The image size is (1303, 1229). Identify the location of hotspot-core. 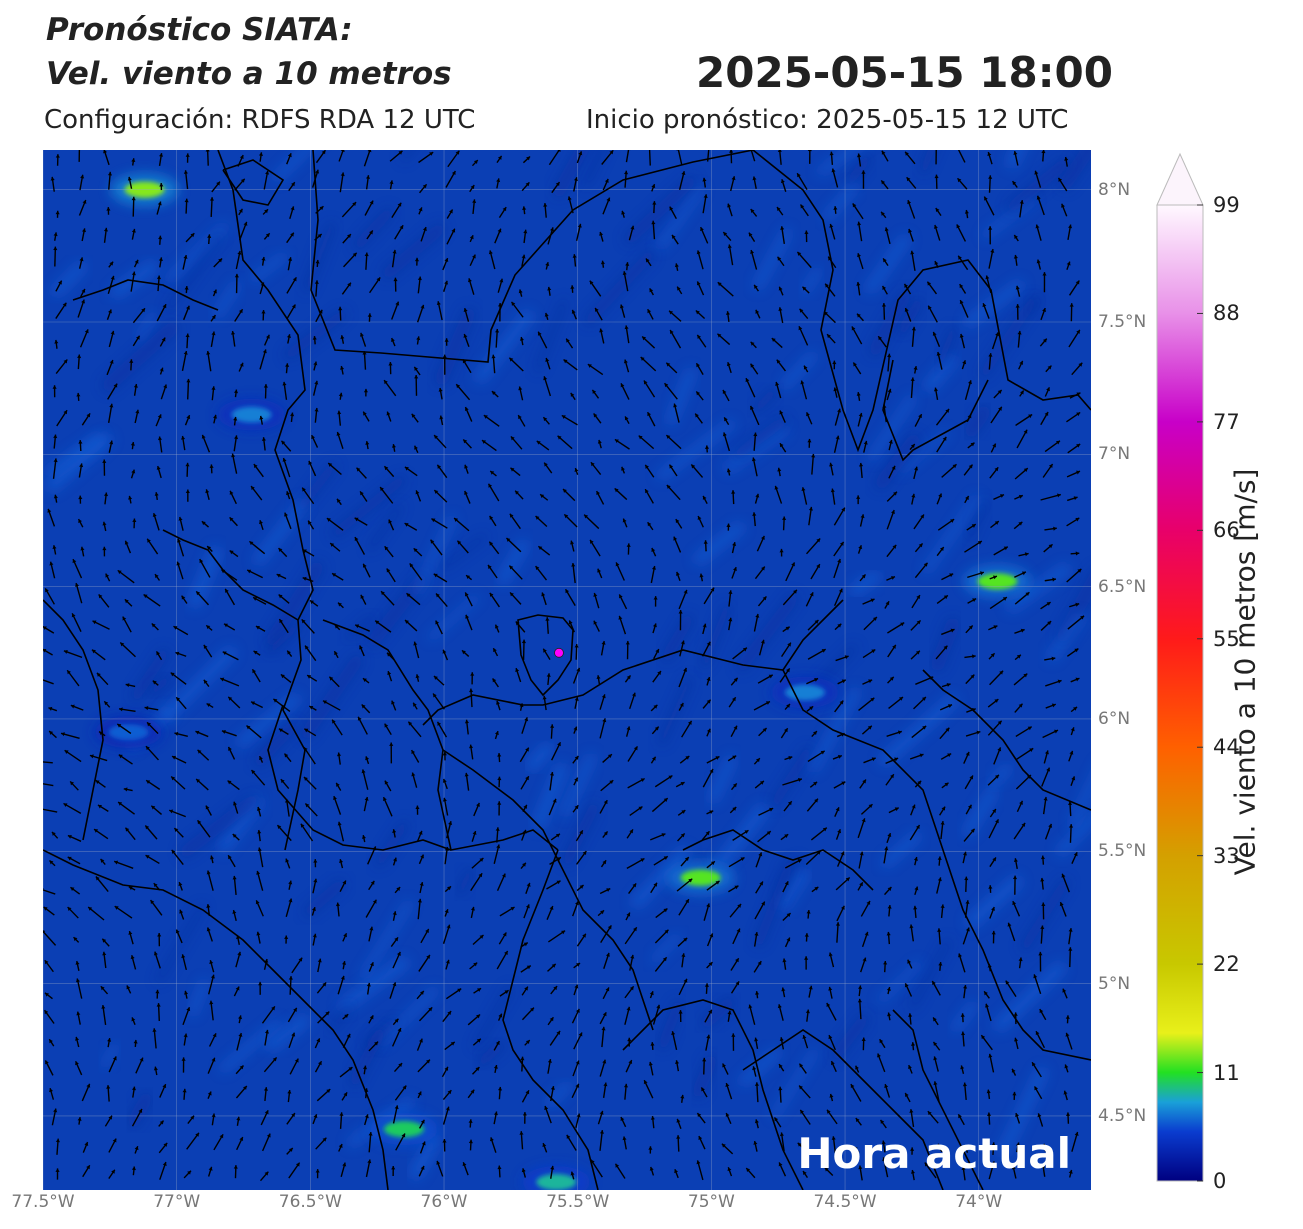
(403, 1129).